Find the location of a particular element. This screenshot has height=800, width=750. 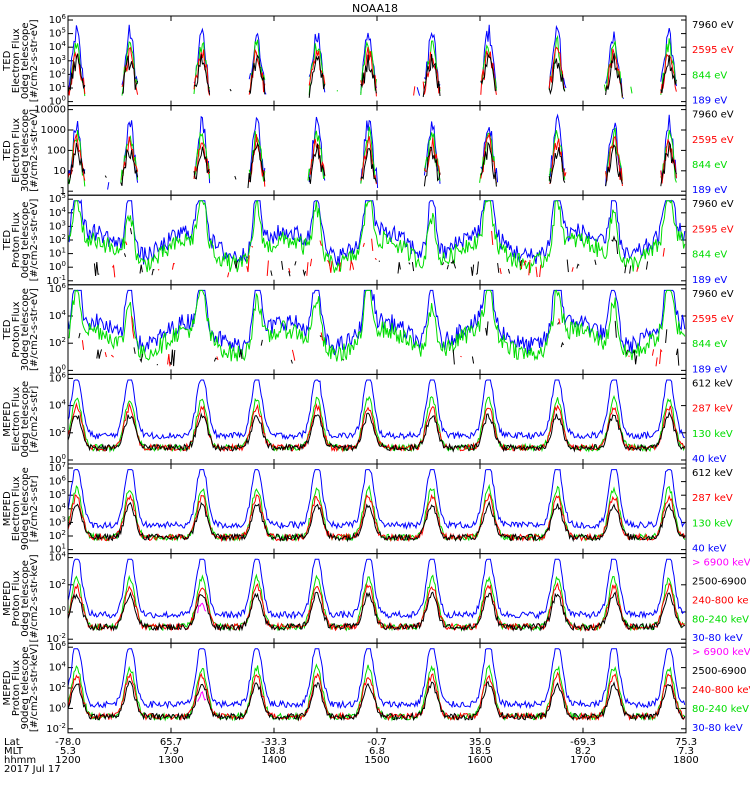

legend-label: 80-240 keV is located at coordinates (720, 619).